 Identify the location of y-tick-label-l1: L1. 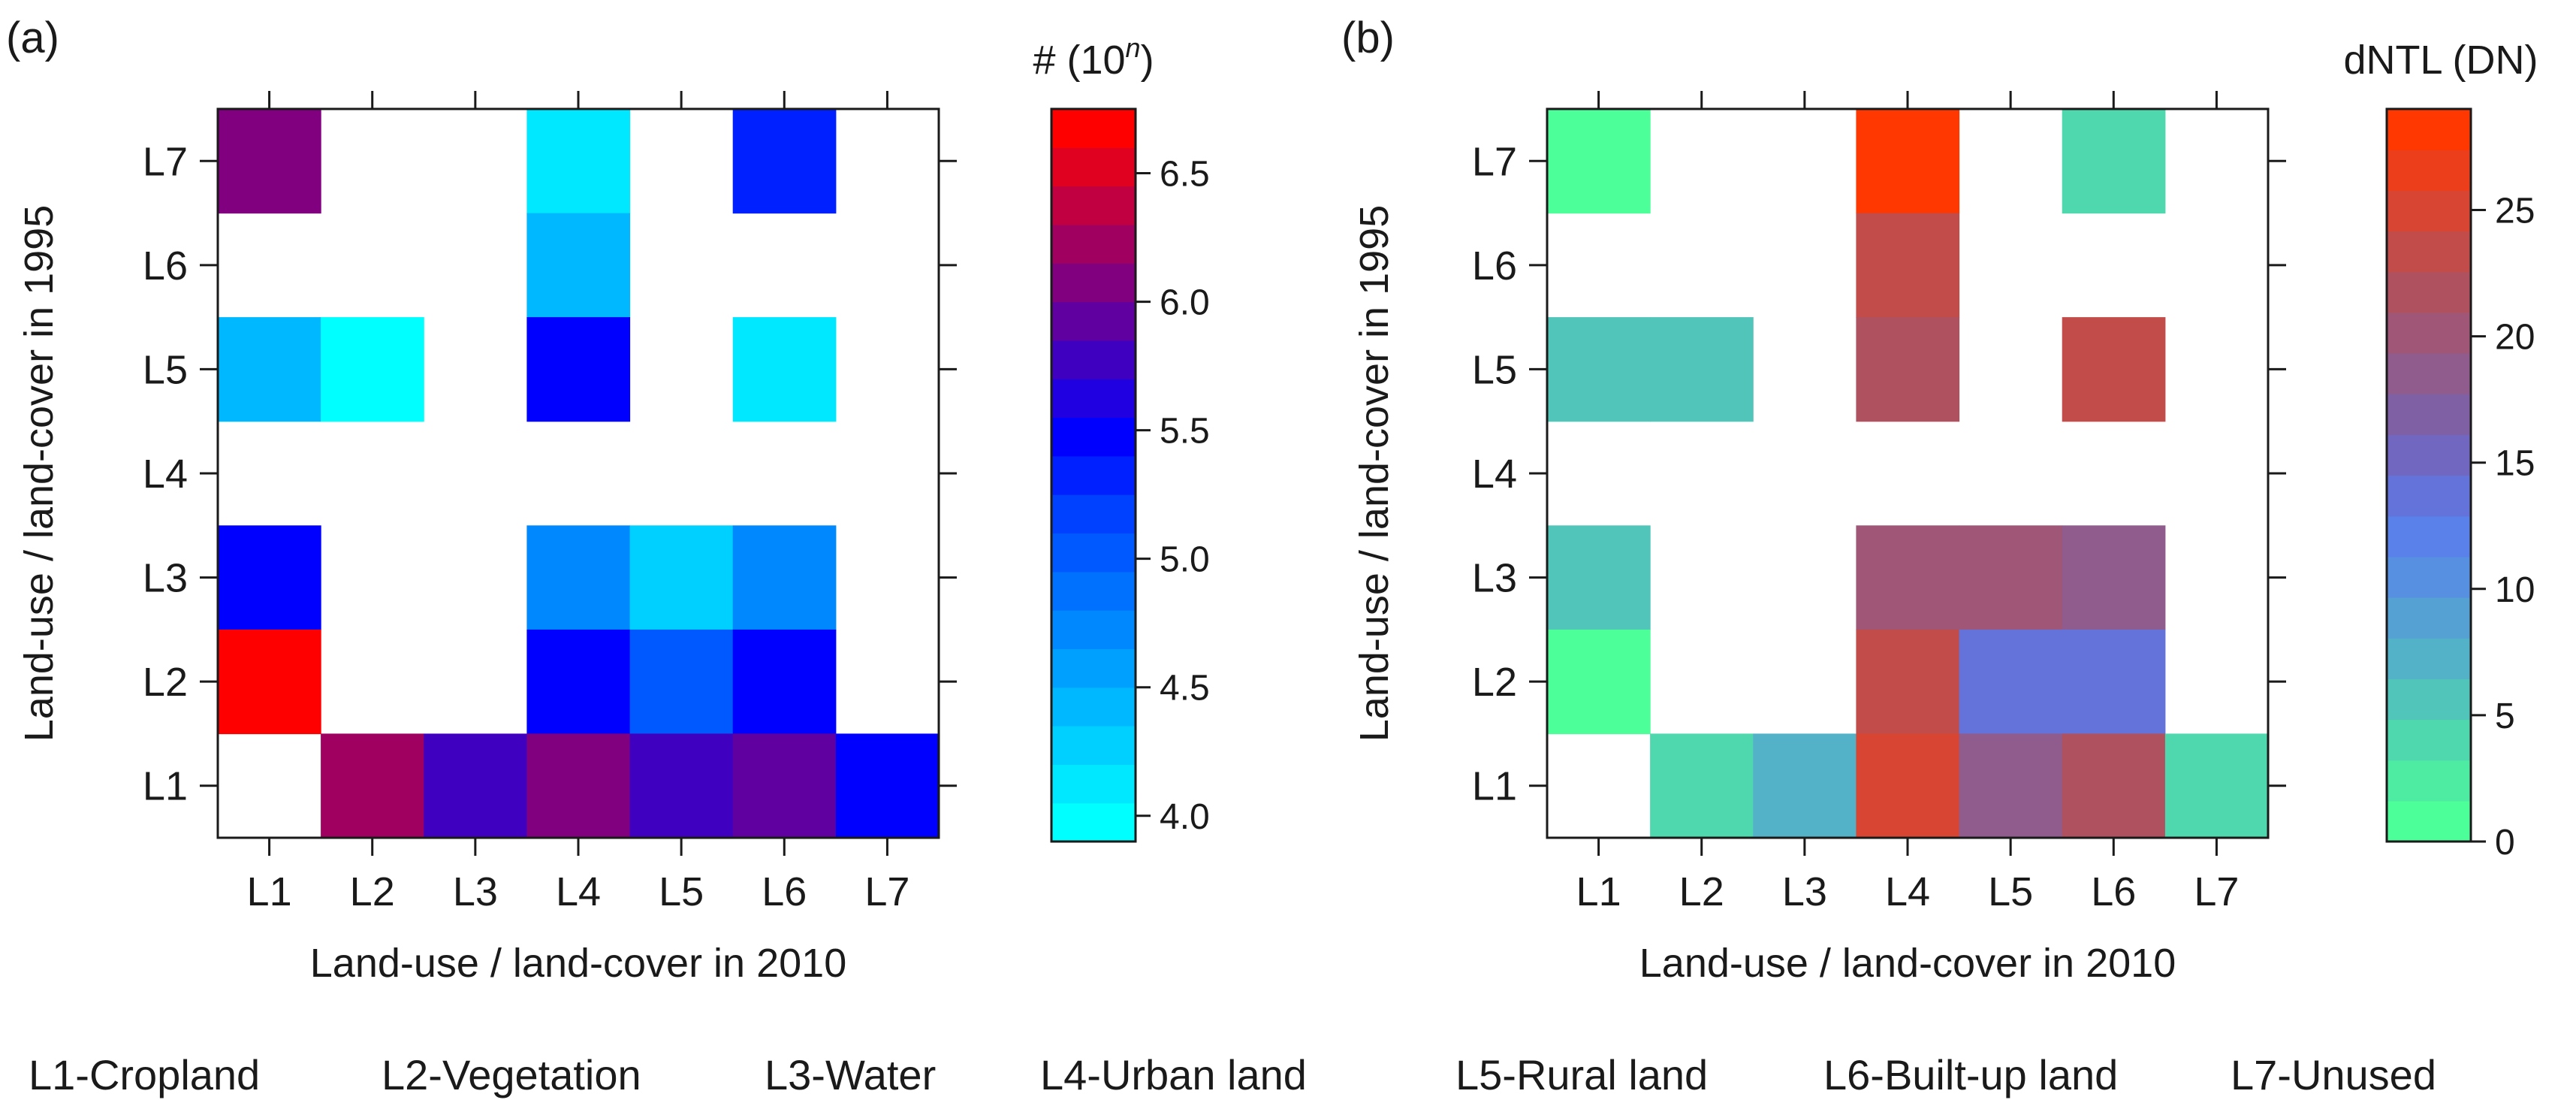
(165, 786).